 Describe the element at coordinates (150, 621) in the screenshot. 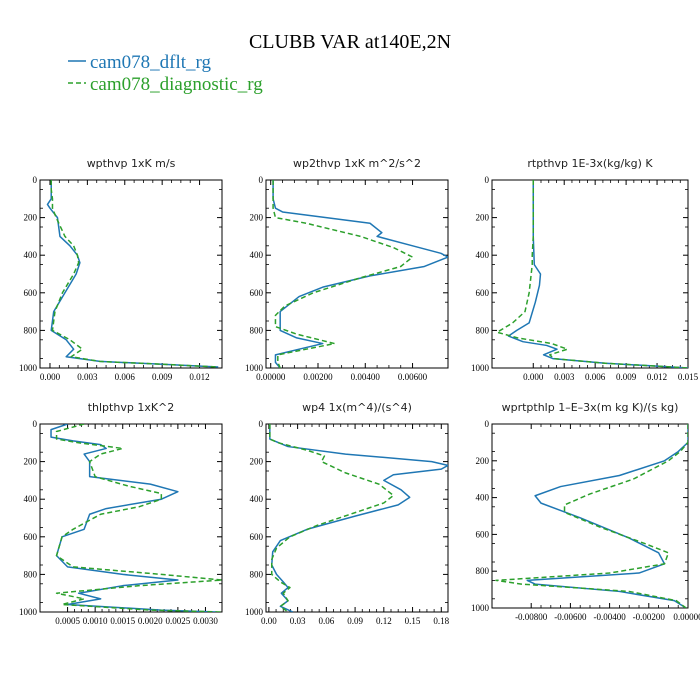

I see `x-tick-label: 0.0020` at that location.